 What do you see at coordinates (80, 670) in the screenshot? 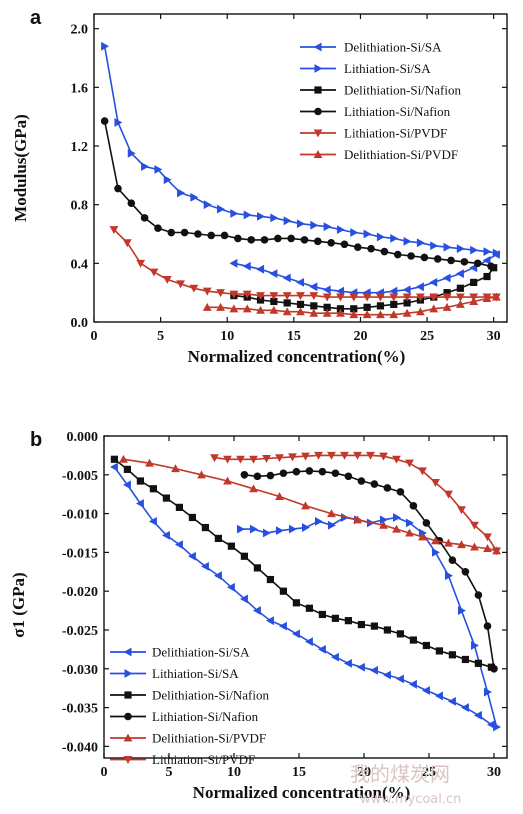
I see `y-tick-label: -0.030` at bounding box center [80, 670].